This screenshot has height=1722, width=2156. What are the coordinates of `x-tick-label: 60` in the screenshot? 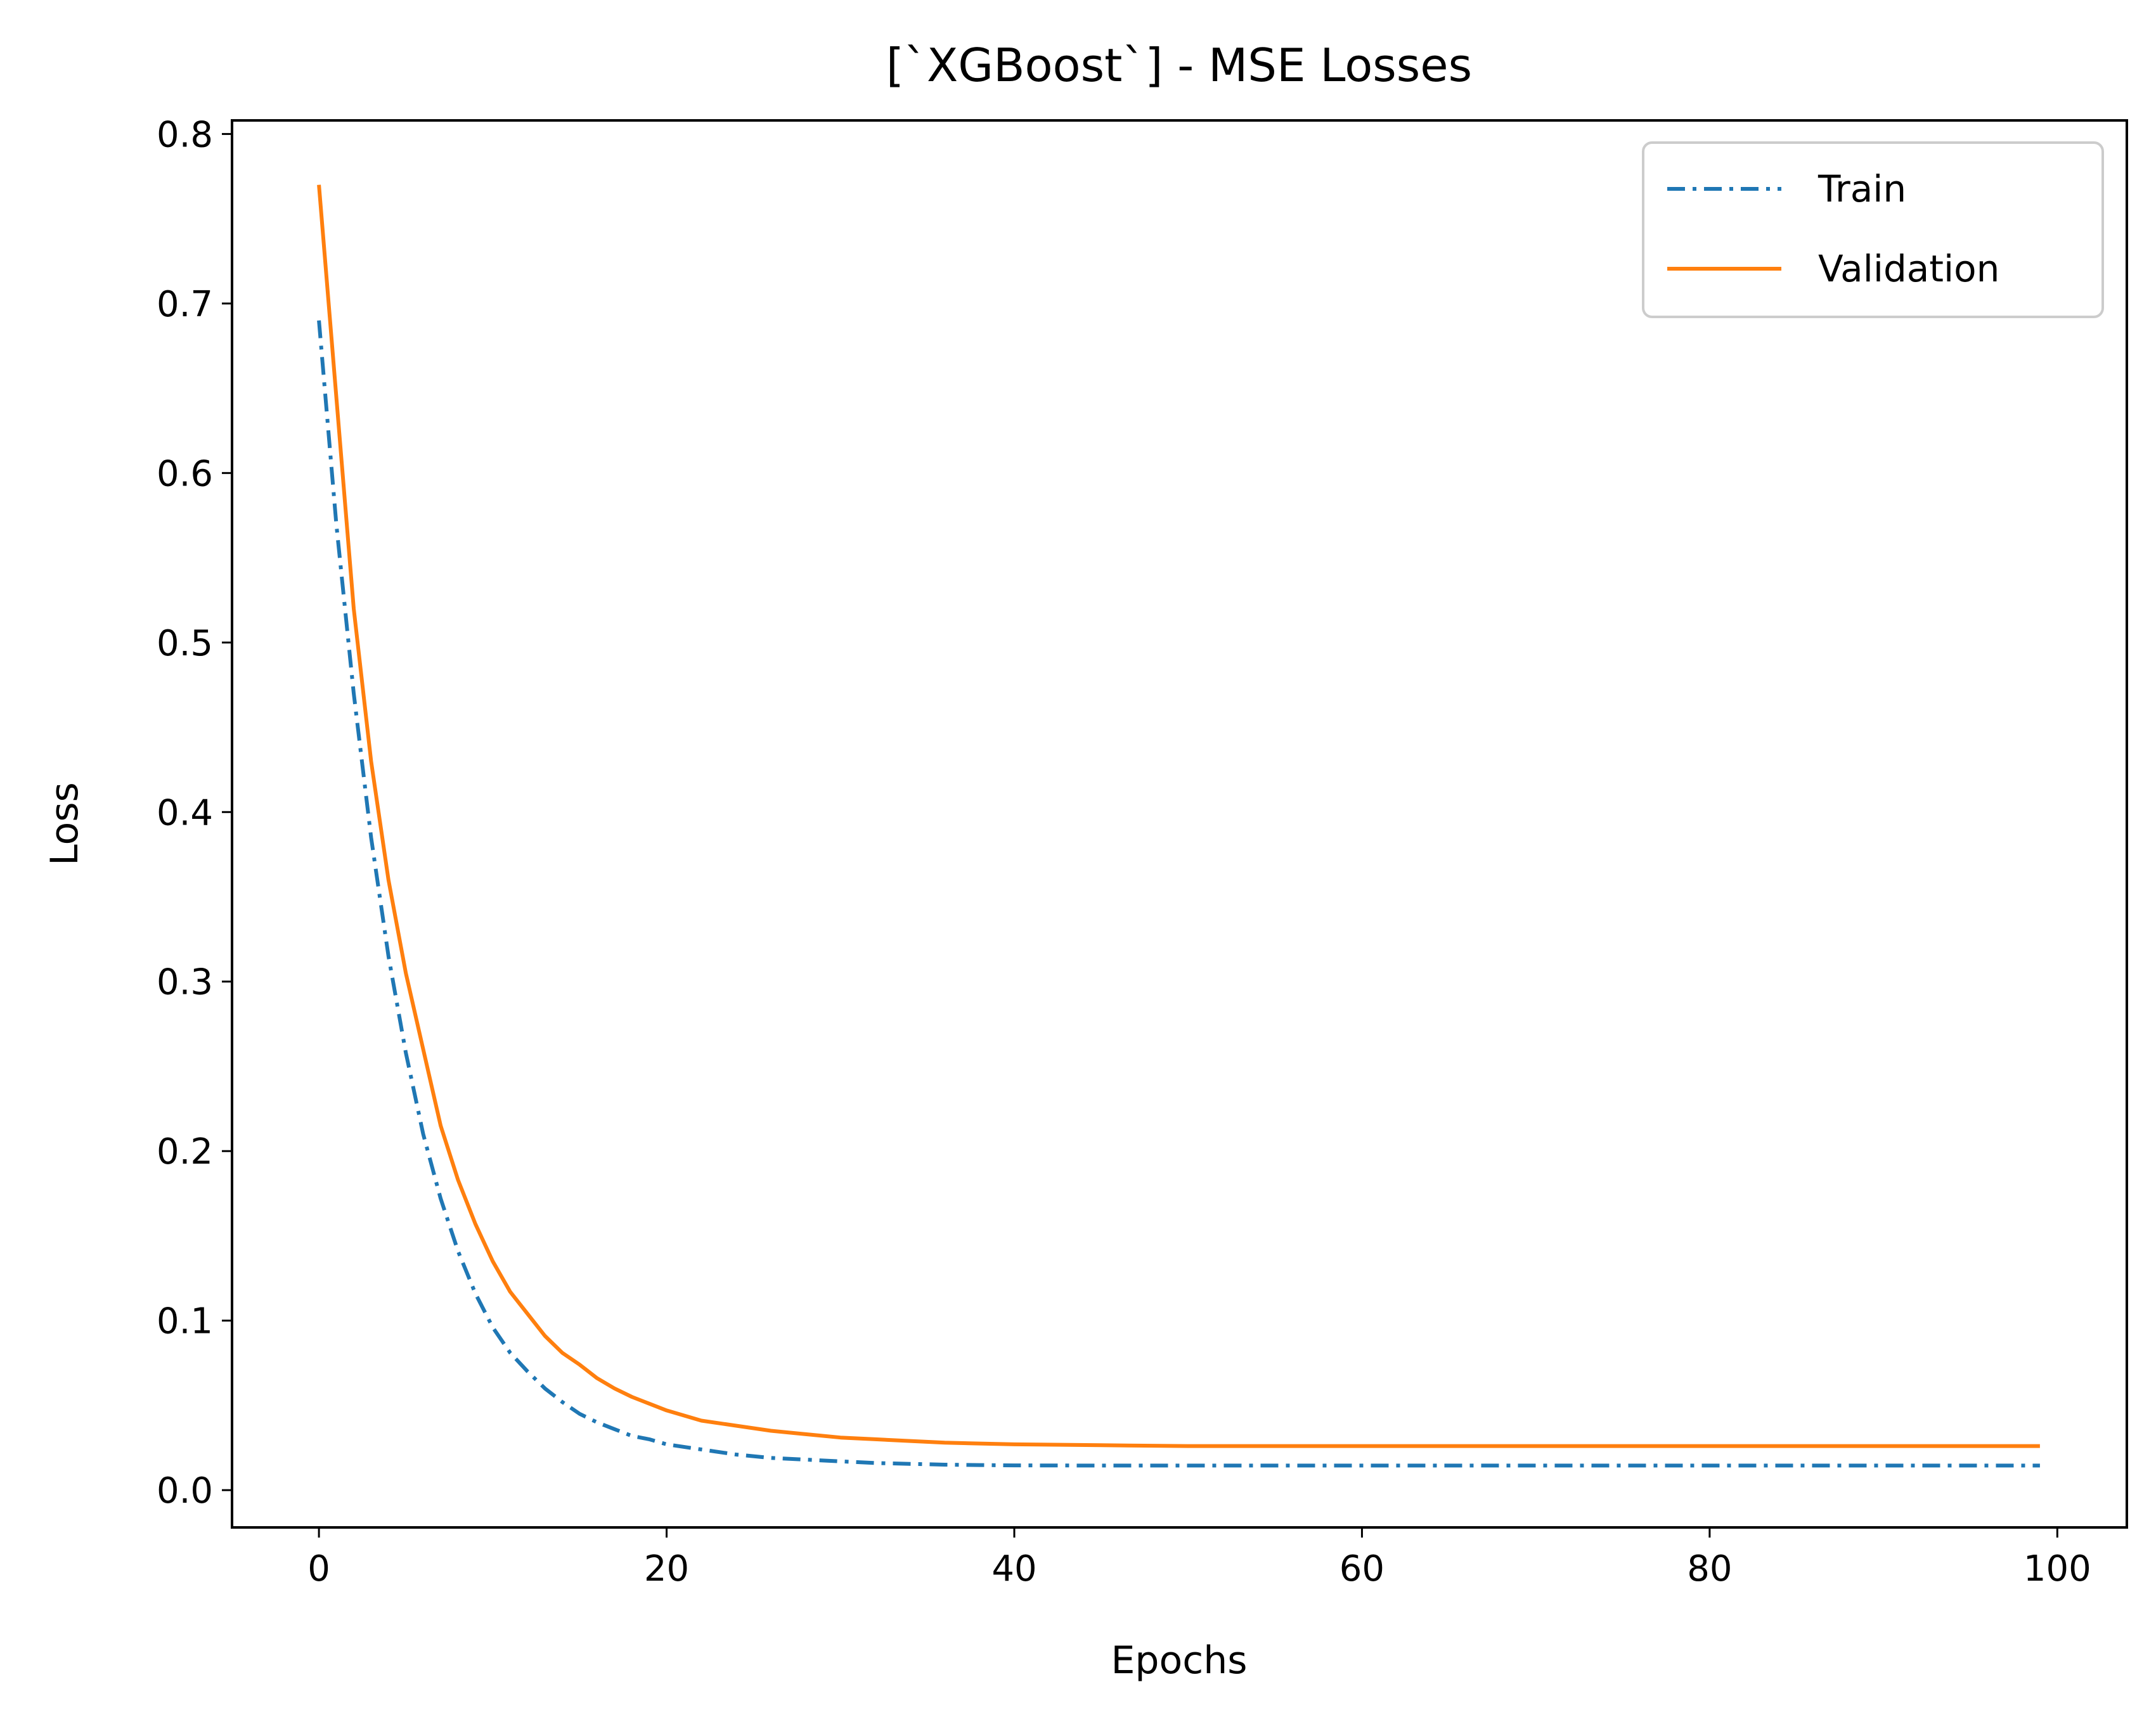 It's located at (1362, 1569).